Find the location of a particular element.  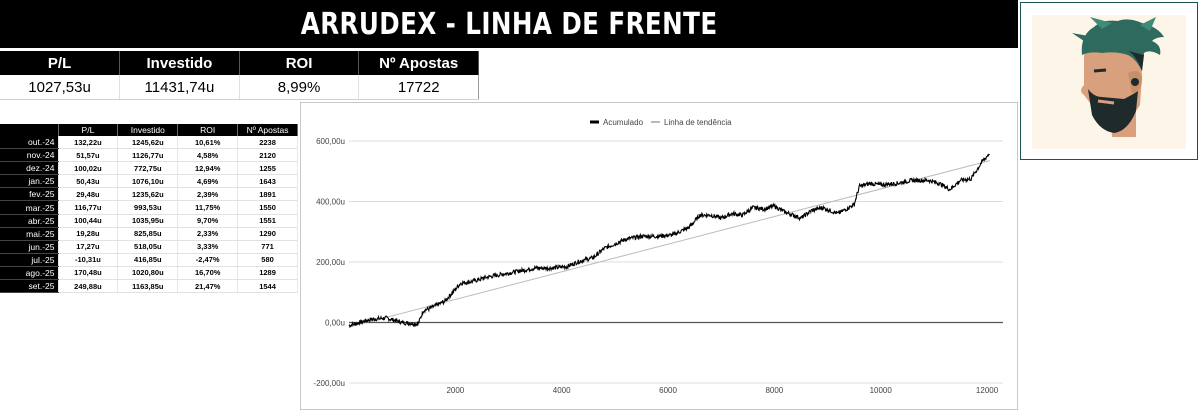

monthly-row: mai.-25 19,28u 825,85u 2,33% 1290 is located at coordinates (149, 234).